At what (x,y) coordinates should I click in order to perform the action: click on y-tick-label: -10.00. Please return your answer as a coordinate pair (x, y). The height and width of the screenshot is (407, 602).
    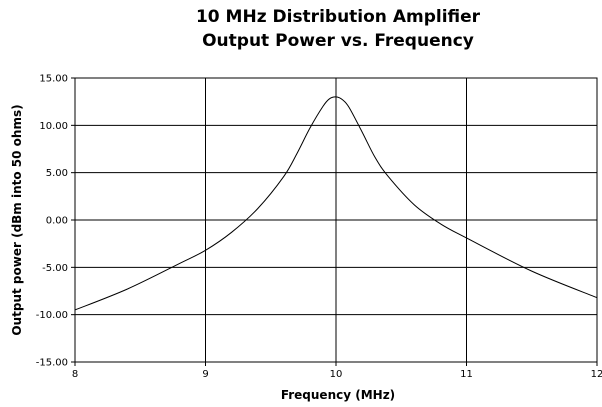
    Looking at the image, I should click on (52, 315).